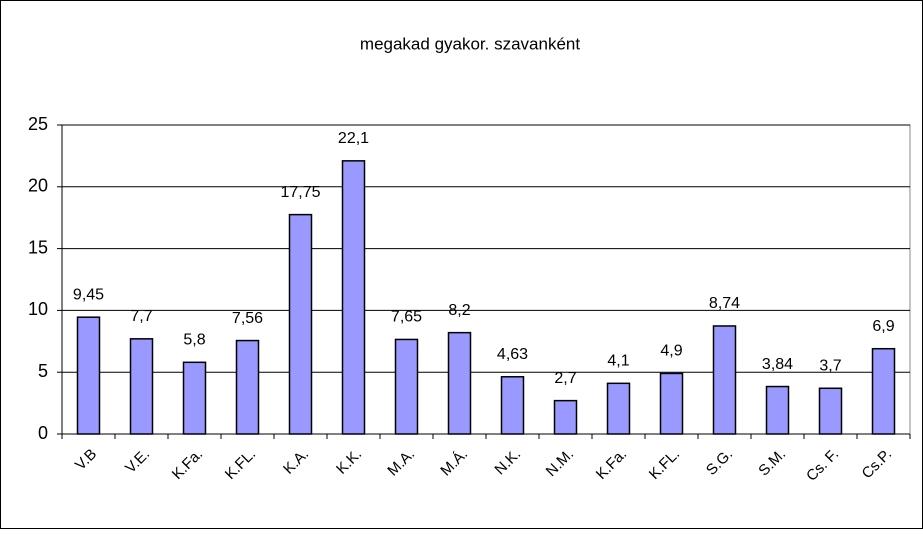 Image resolution: width=923 pixels, height=534 pixels. What do you see at coordinates (38, 247) in the screenshot?
I see `y-tick-label: 15` at bounding box center [38, 247].